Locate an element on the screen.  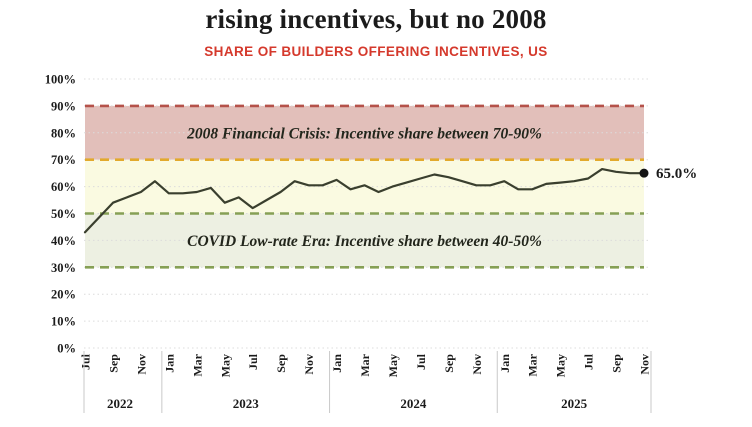
y-tick-0%: 0% is located at coordinates (66, 349).